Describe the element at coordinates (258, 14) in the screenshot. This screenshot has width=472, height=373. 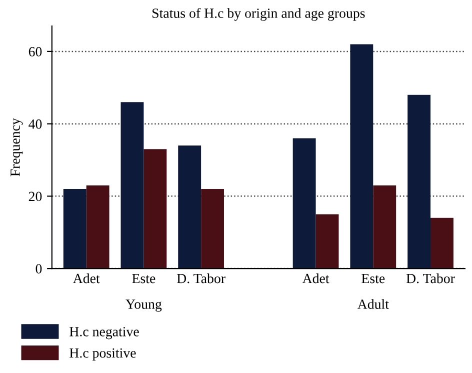
I see `chart-title: Status of H.c by origin and age groups` at that location.